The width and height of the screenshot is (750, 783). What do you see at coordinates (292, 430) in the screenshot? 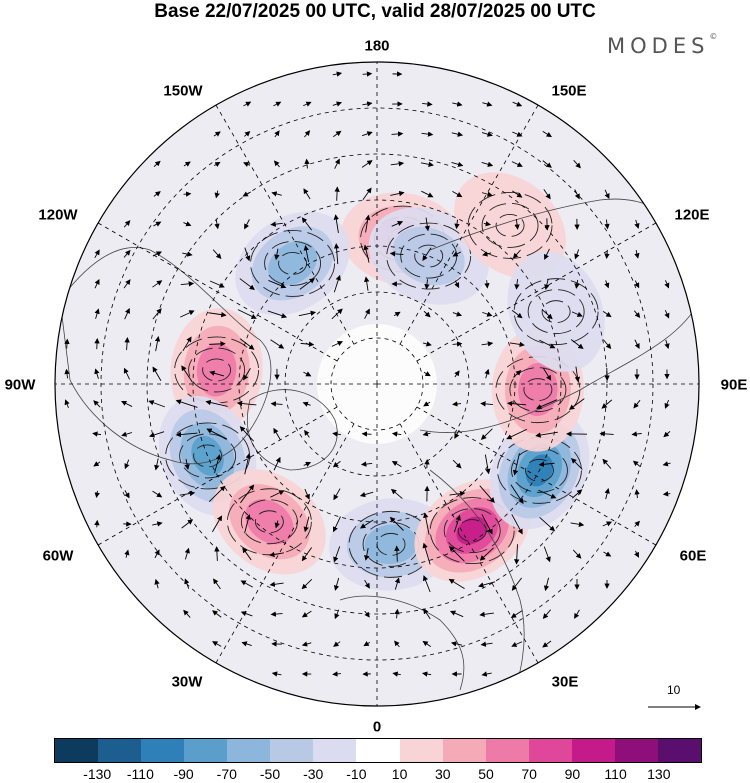
I see `greenland-coast` at bounding box center [292, 430].